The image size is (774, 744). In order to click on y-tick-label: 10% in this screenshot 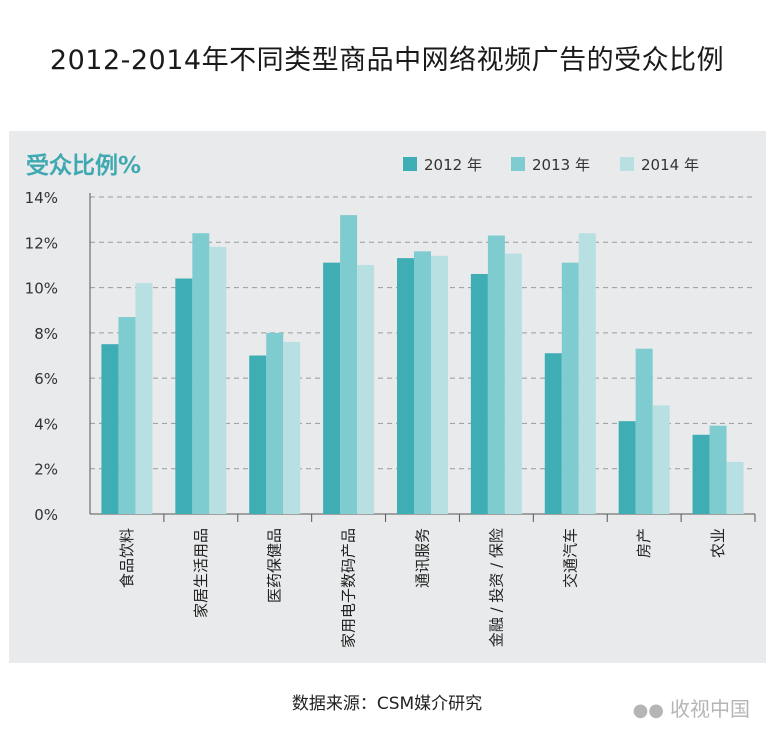, I will do `click(41, 289)`.